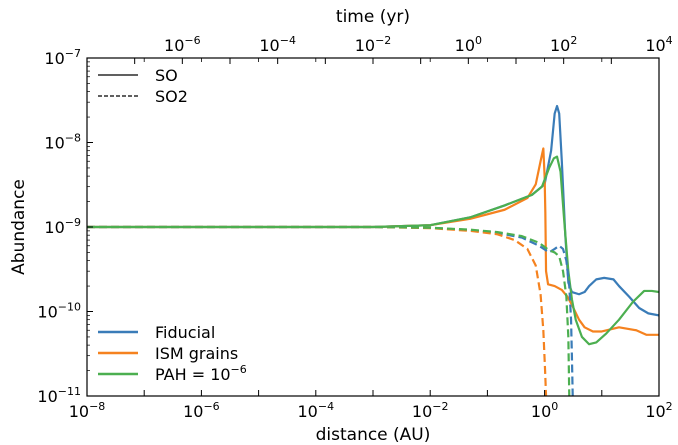  I want to click on x-tick-label: 10⁻², so click(430, 410).